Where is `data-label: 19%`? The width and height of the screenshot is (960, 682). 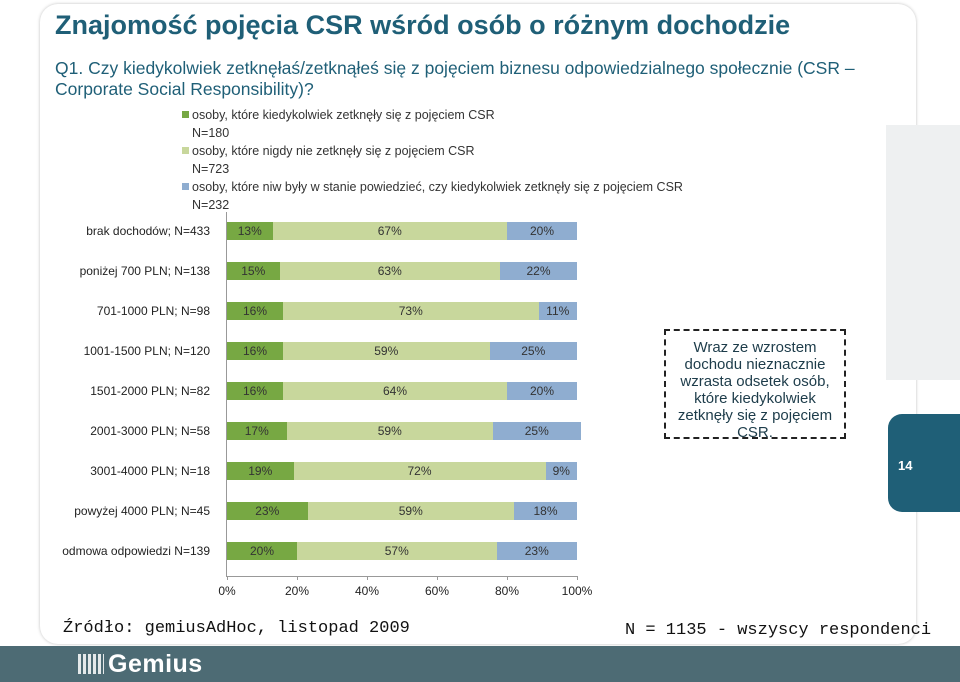 data-label: 19% is located at coordinates (260, 471).